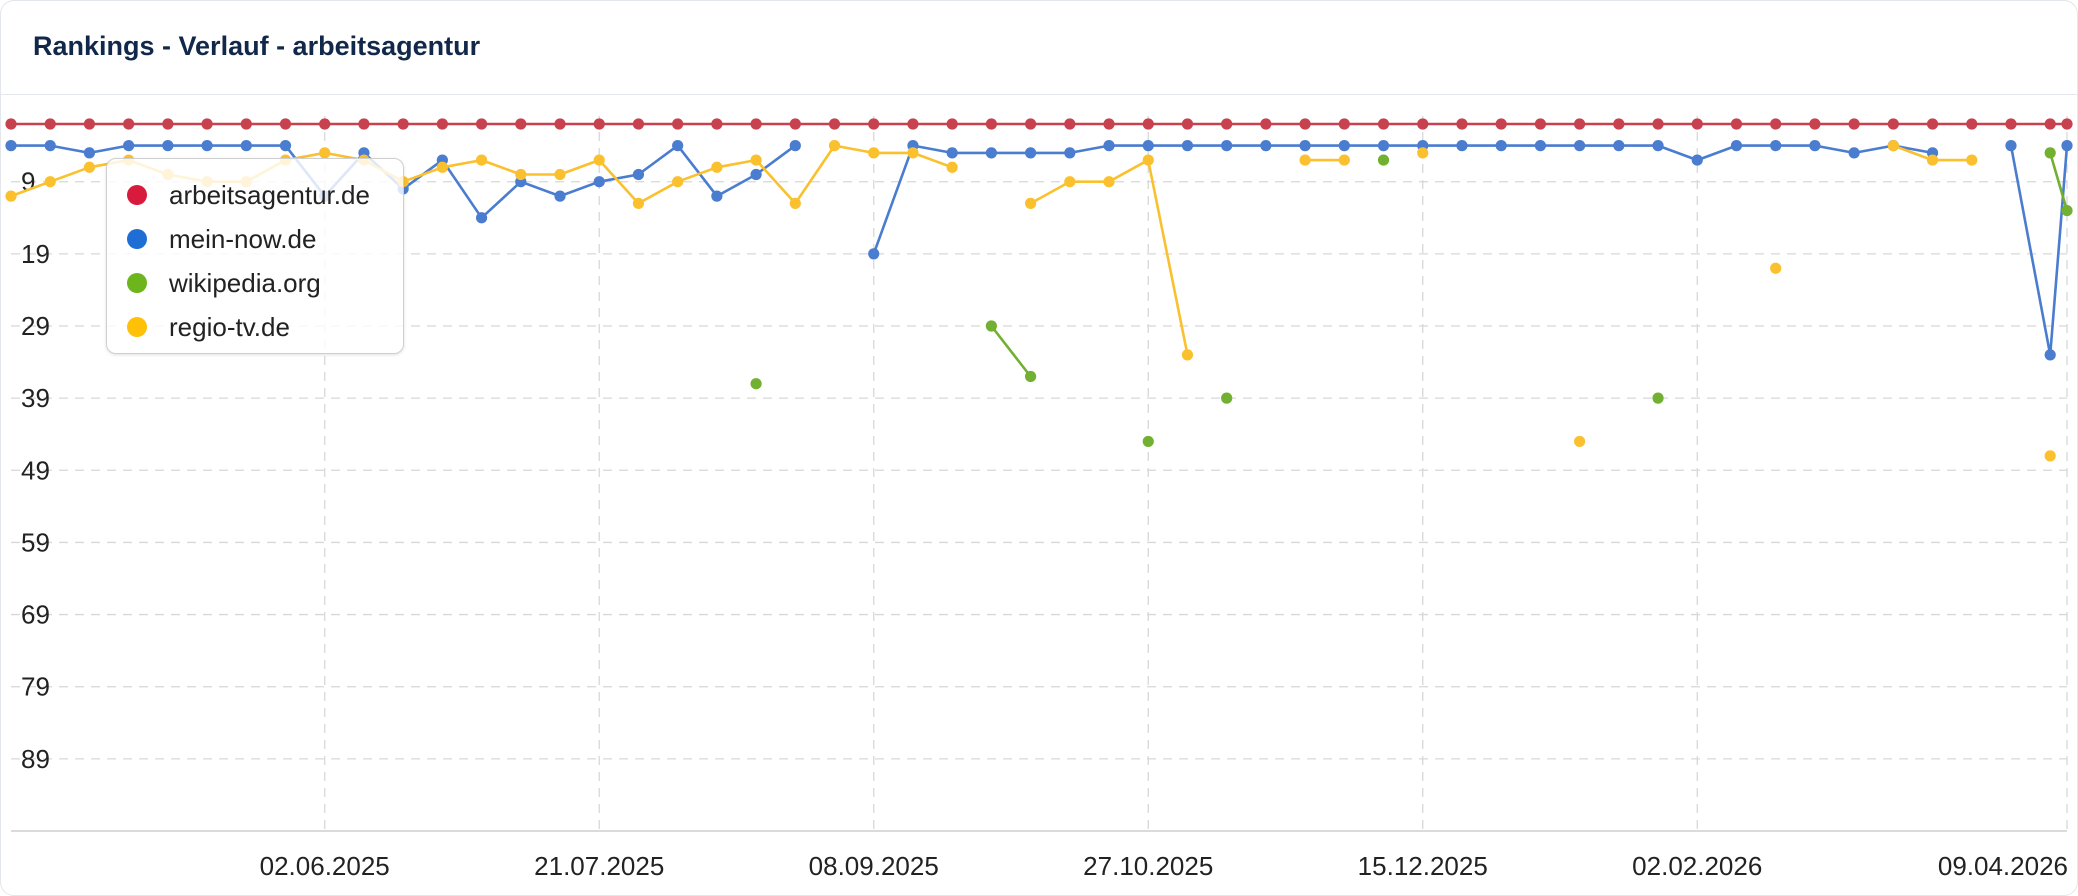  Describe the element at coordinates (255, 195) in the screenshot. I see `legend-item-arbeitsagentur: arbeitsagentur.de` at that location.